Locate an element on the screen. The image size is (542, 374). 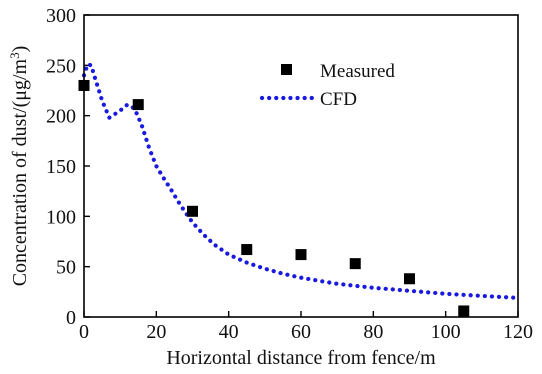
x-tick-label: 100 is located at coordinates (446, 332).